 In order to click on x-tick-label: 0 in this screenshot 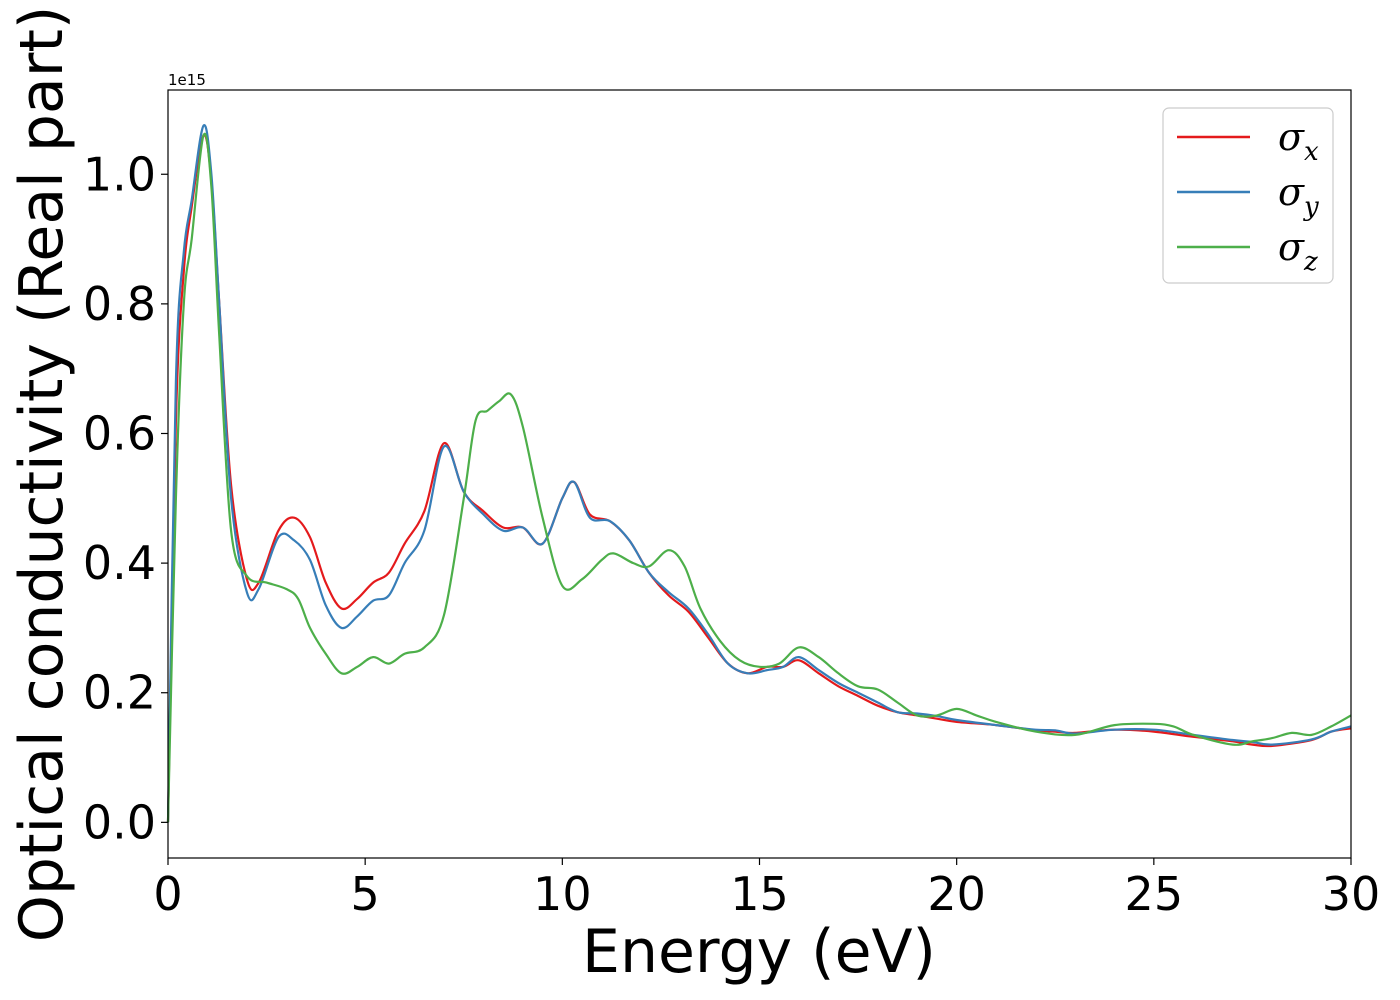, I will do `click(167, 894)`.